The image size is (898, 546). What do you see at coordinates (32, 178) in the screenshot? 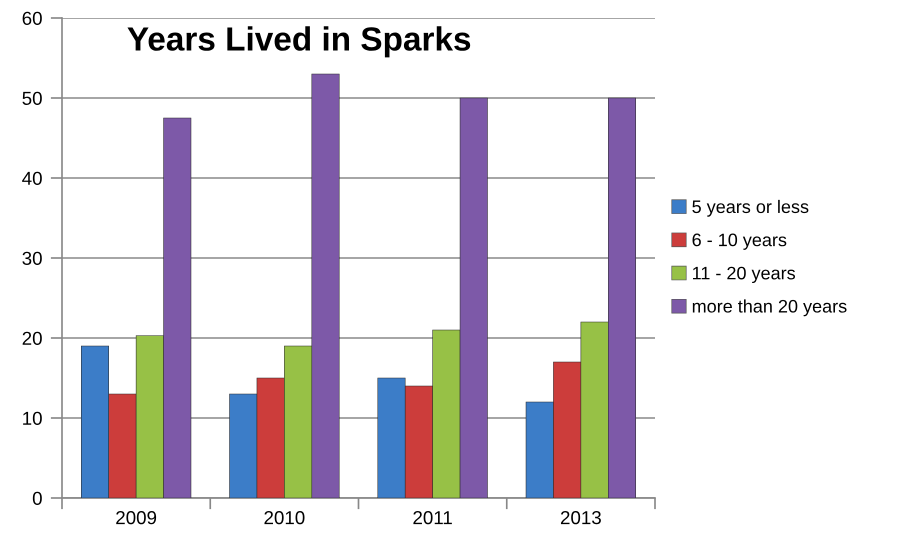
I see `y-tick-label: 40` at bounding box center [32, 178].